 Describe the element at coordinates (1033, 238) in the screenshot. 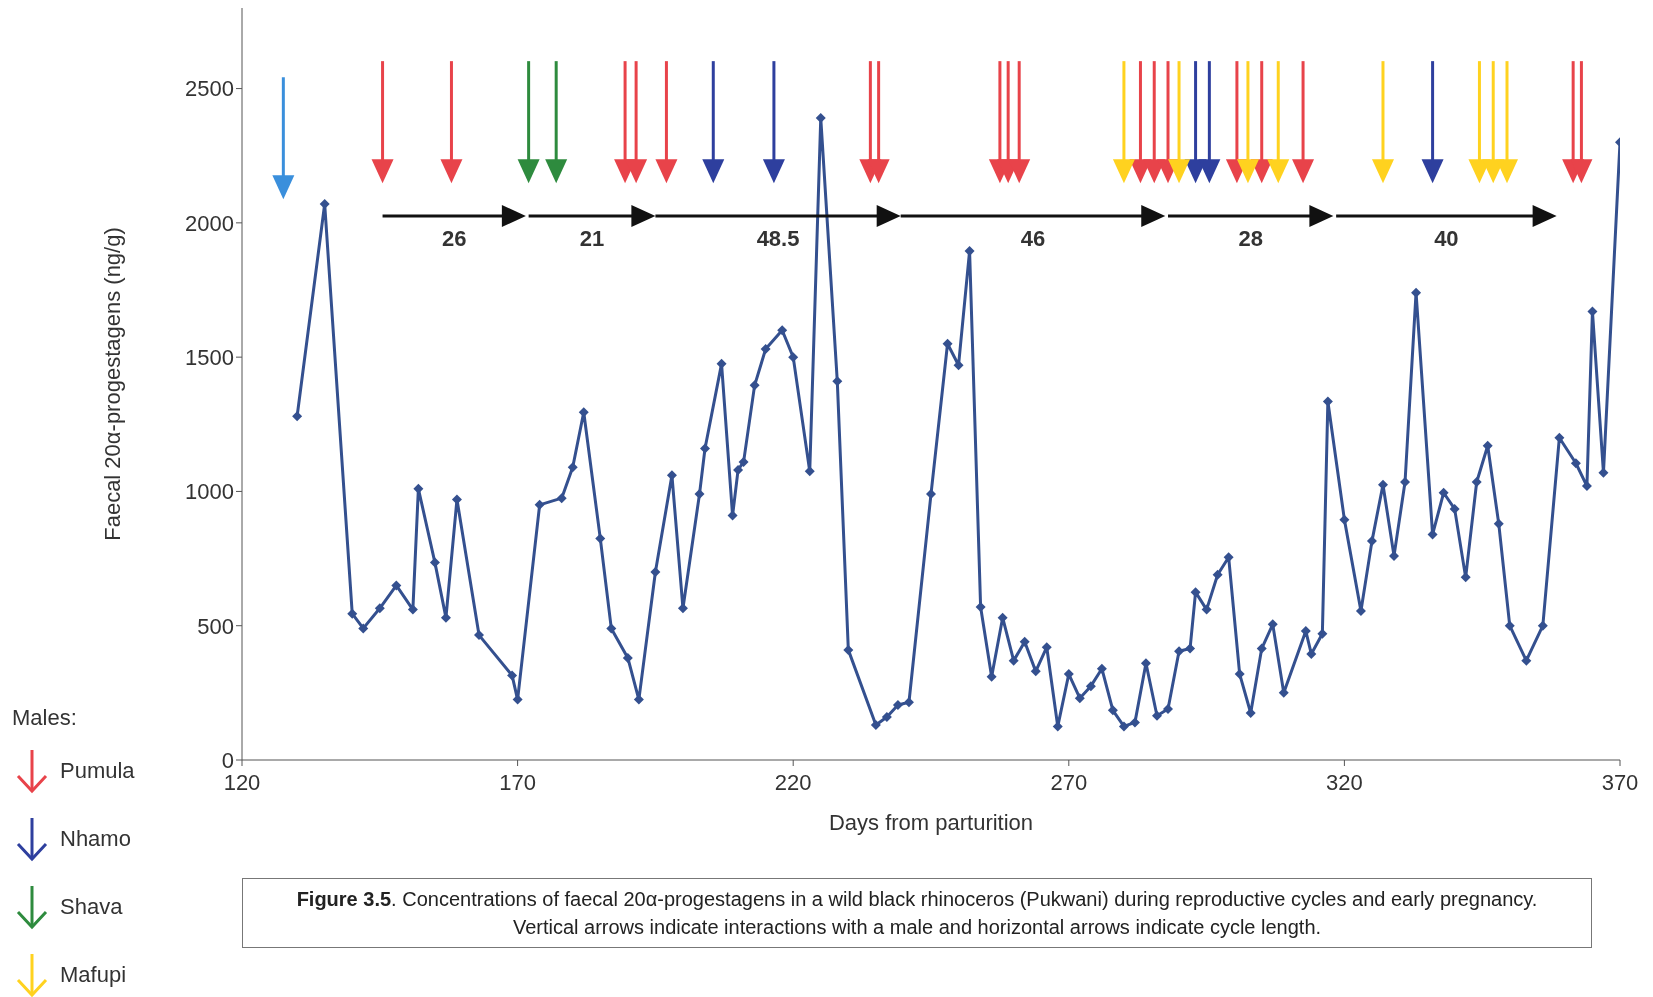

I see `annotation: 46` at that location.